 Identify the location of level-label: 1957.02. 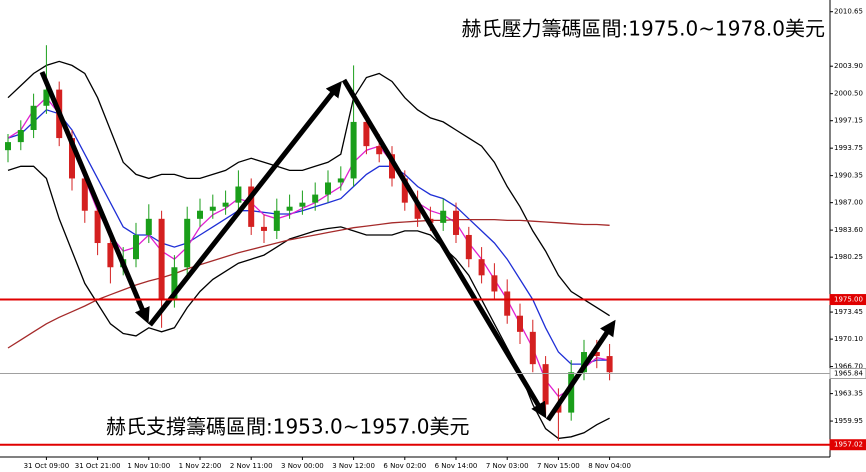
(848, 445).